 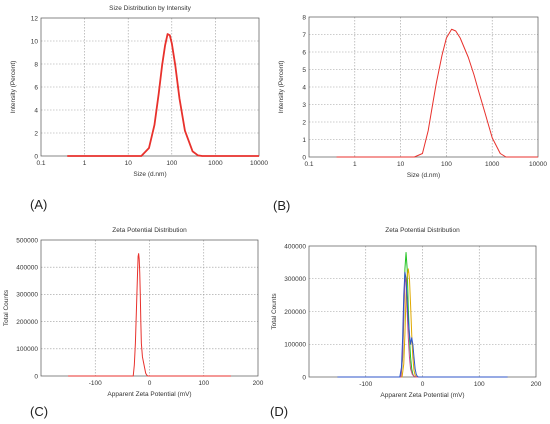 What do you see at coordinates (35, 41) in the screenshot?
I see `y-tick-label: 10` at bounding box center [35, 41].